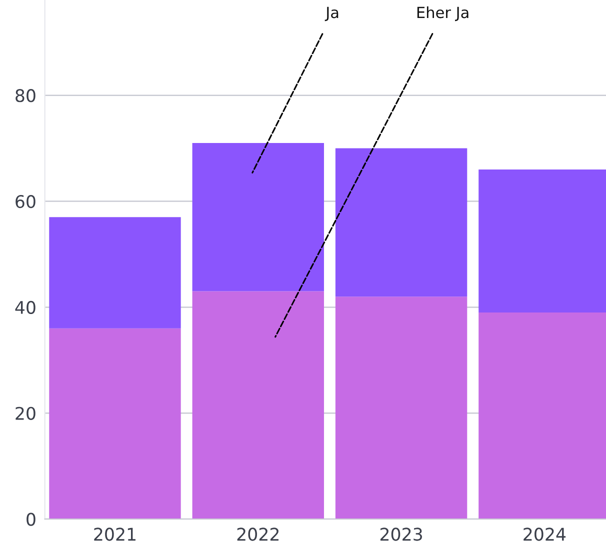 This screenshot has height=551, width=606. Describe the element at coordinates (25, 307) in the screenshot. I see `y-tick-label: 40` at that location.